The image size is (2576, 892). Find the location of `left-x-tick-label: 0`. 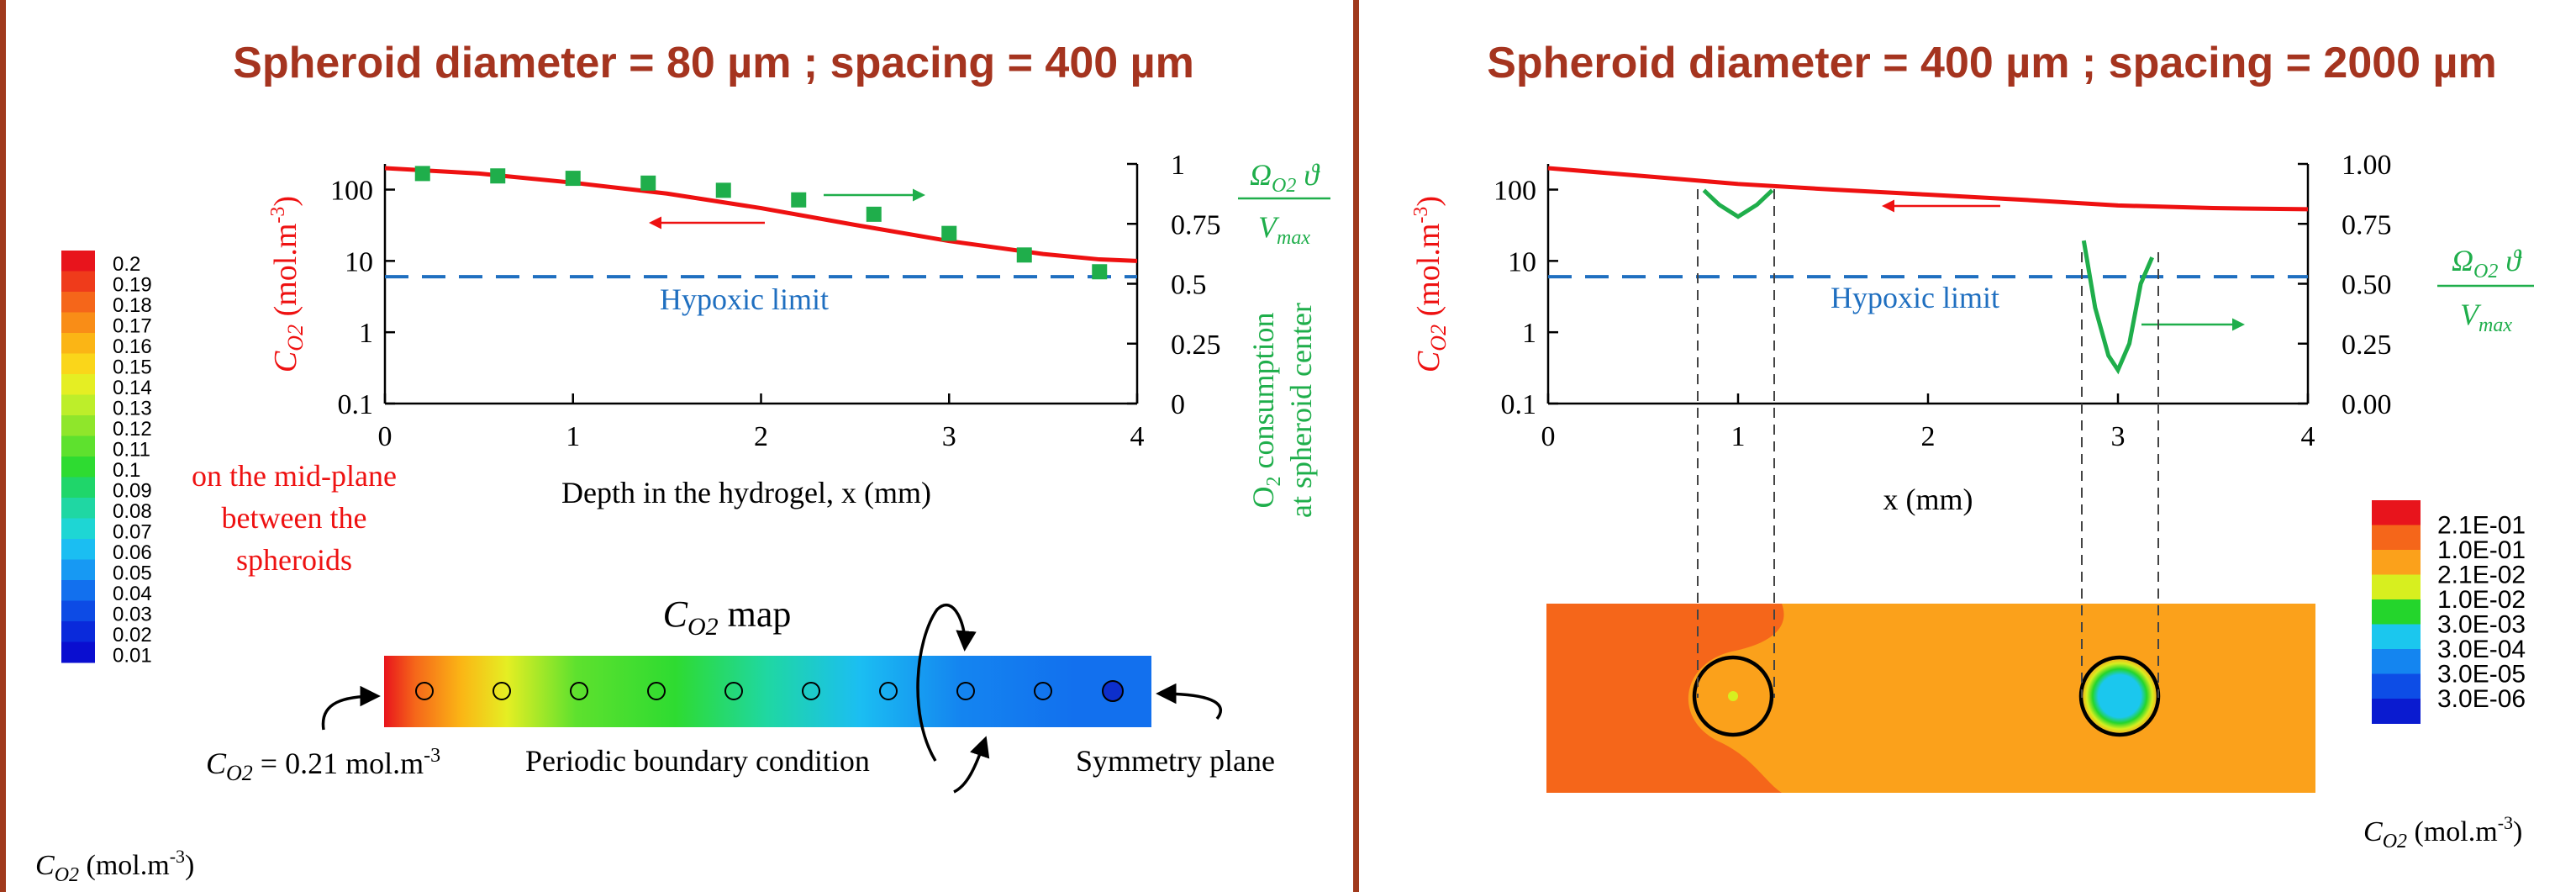

left-x-tick-label: 0 is located at coordinates (385, 436).